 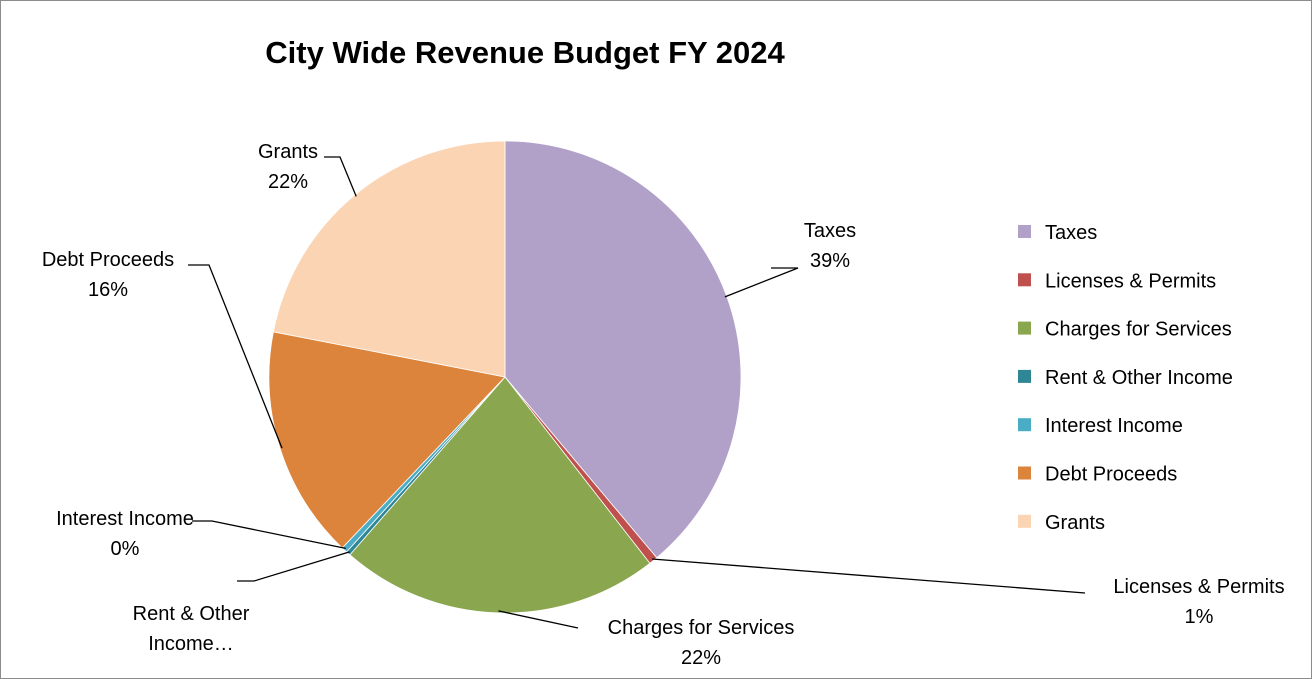 What do you see at coordinates (191, 614) in the screenshot?
I see `data-label-rent-and-other-income-line1: Rent & Other` at bounding box center [191, 614].